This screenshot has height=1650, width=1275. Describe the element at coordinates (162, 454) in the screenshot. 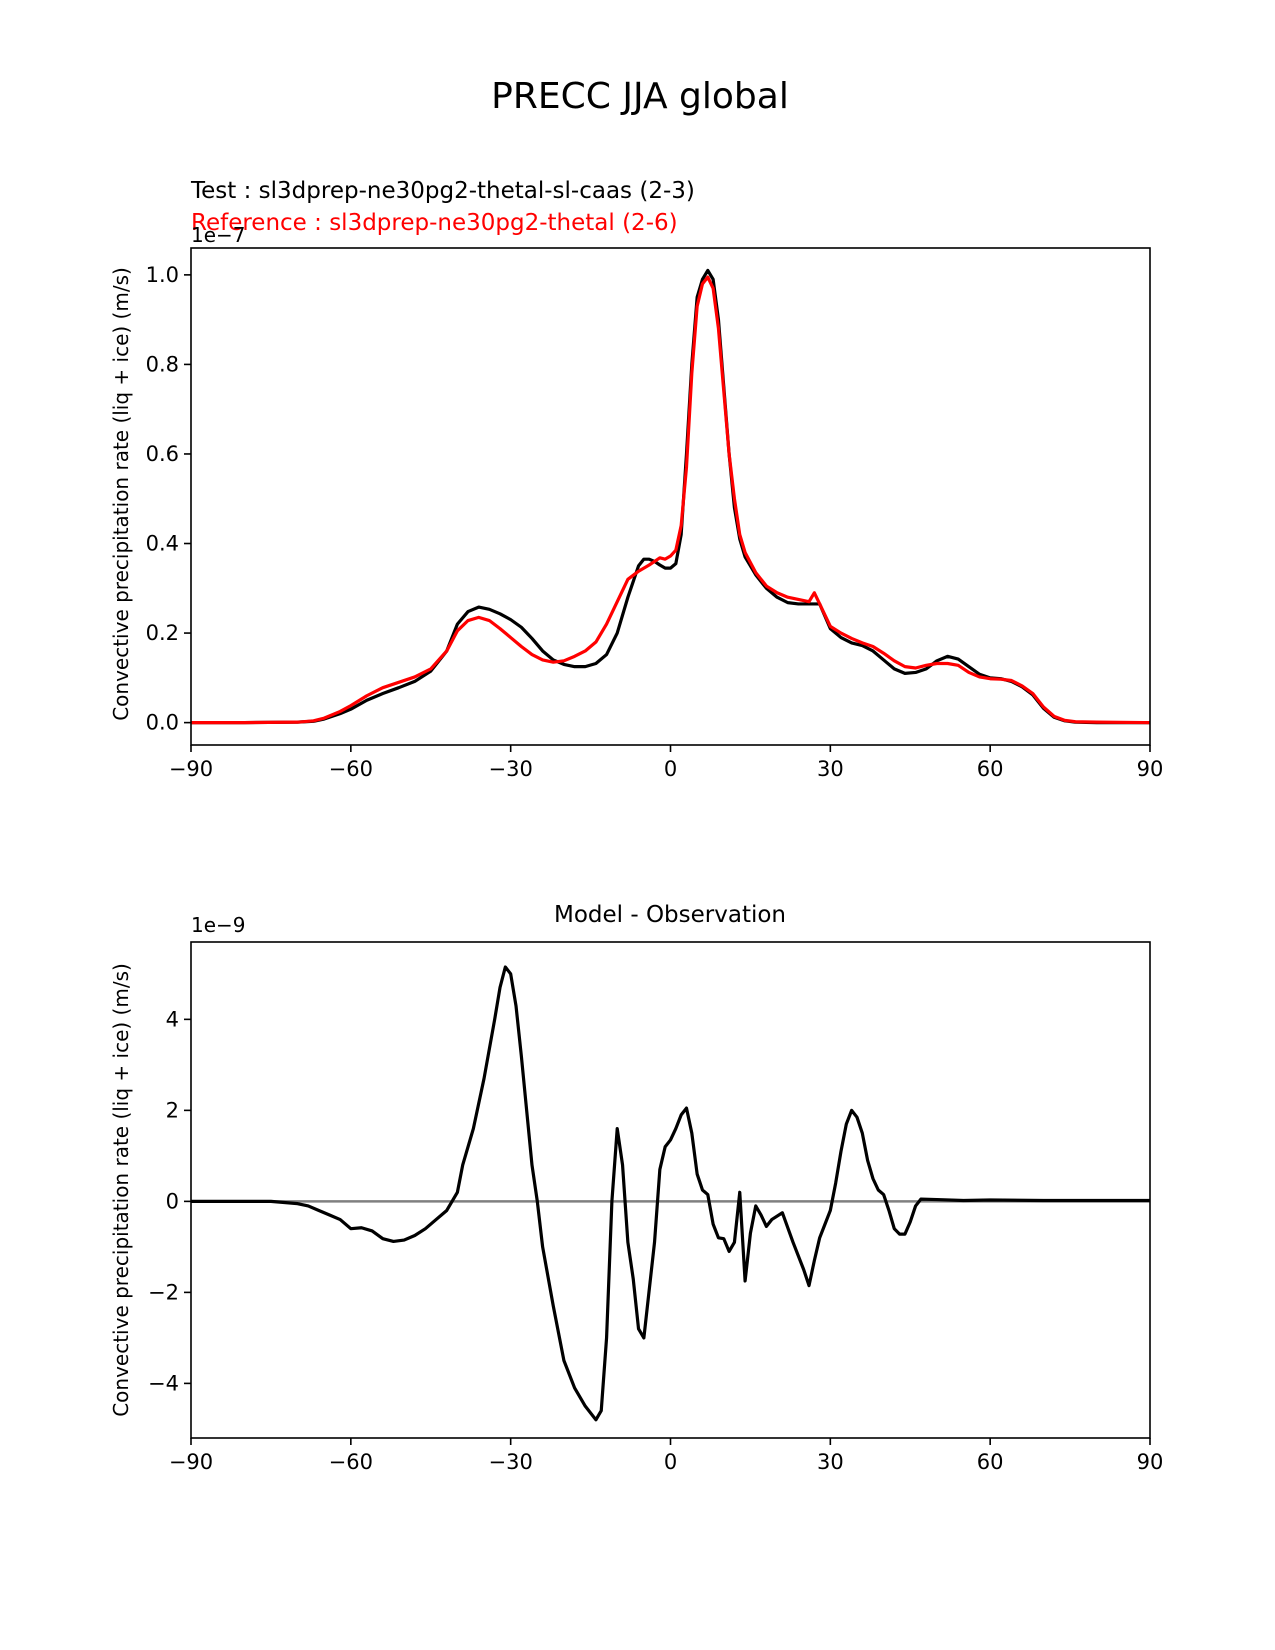

I see `y-tick-label: 0.6` at that location.